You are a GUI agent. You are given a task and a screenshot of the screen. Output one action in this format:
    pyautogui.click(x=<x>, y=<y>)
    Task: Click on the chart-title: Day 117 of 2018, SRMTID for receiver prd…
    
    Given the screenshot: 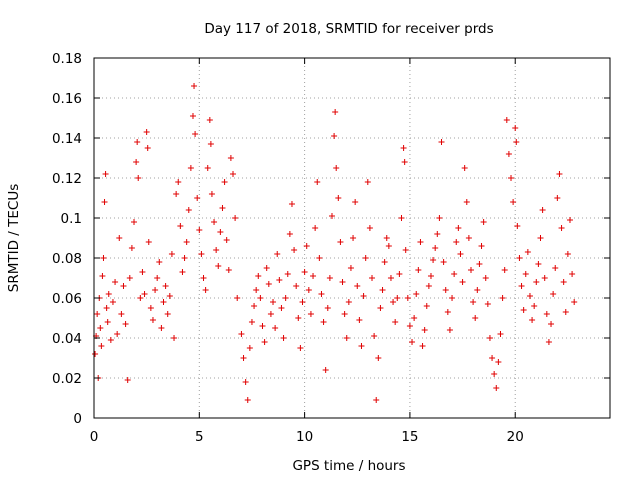 What is the action you would take?
    pyautogui.click(x=348, y=29)
    